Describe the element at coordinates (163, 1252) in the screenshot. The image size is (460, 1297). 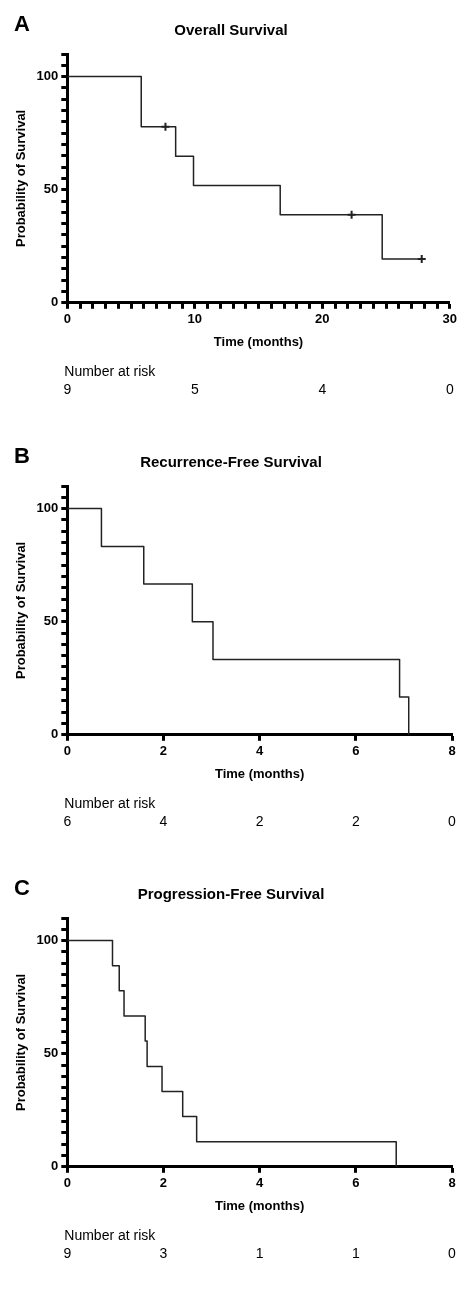
I see `text: 3` at that location.